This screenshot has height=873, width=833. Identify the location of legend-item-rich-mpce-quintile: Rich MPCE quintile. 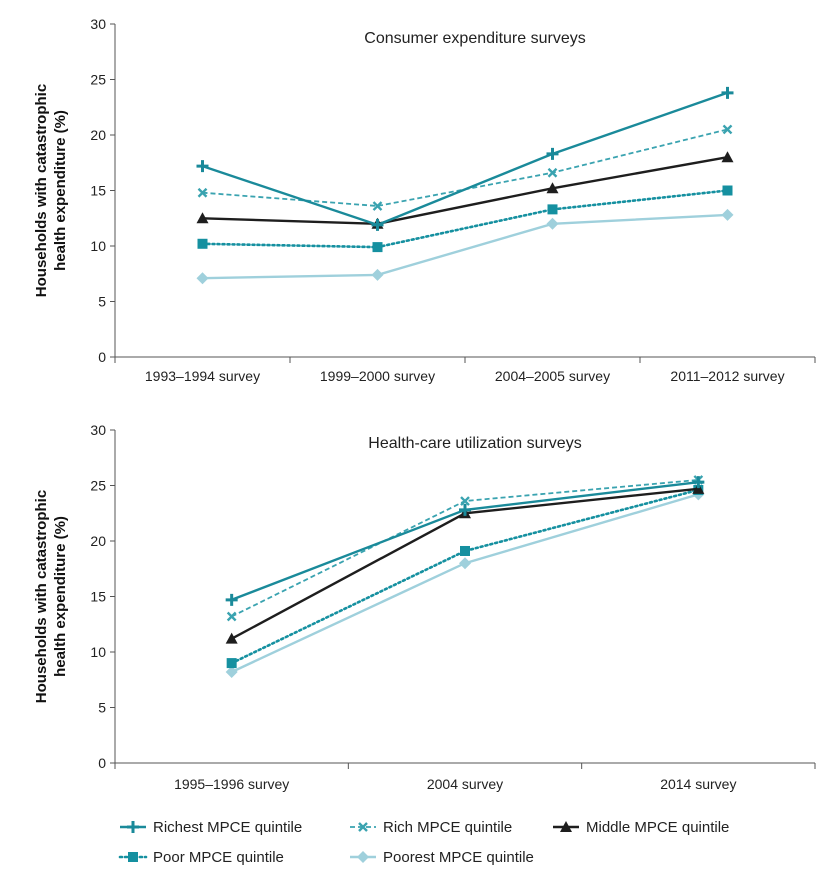
(431, 827).